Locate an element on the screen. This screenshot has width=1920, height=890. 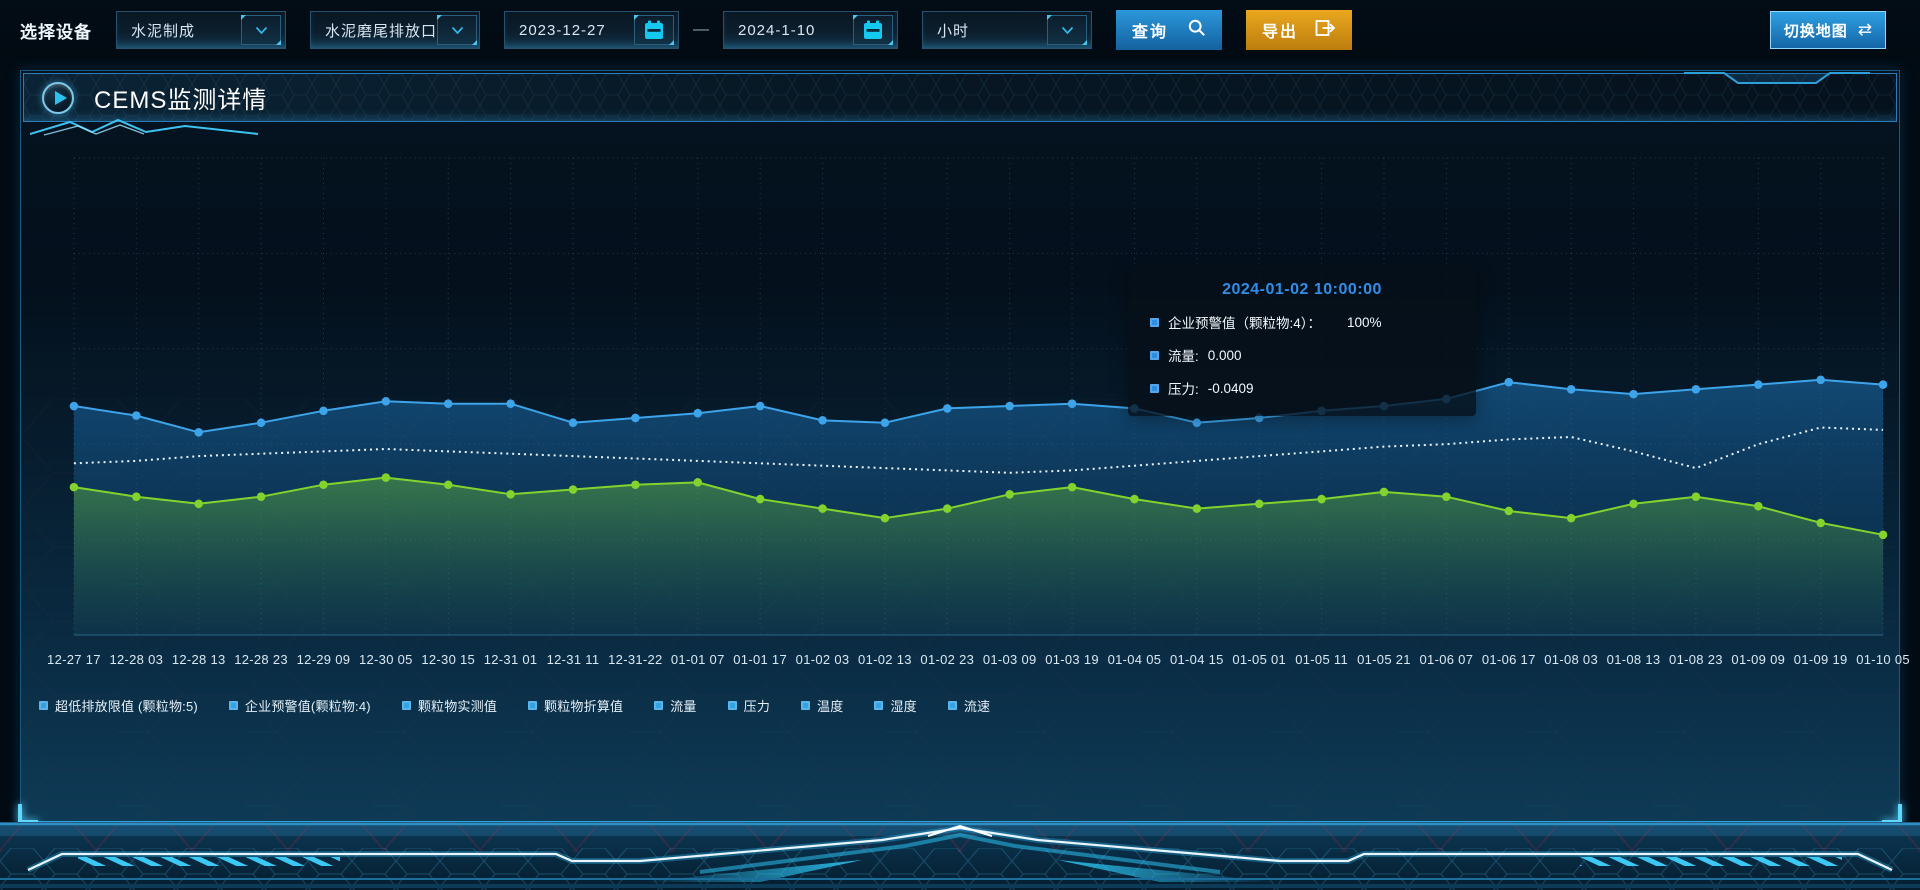
legend-item: 湿度 is located at coordinates (895, 705).